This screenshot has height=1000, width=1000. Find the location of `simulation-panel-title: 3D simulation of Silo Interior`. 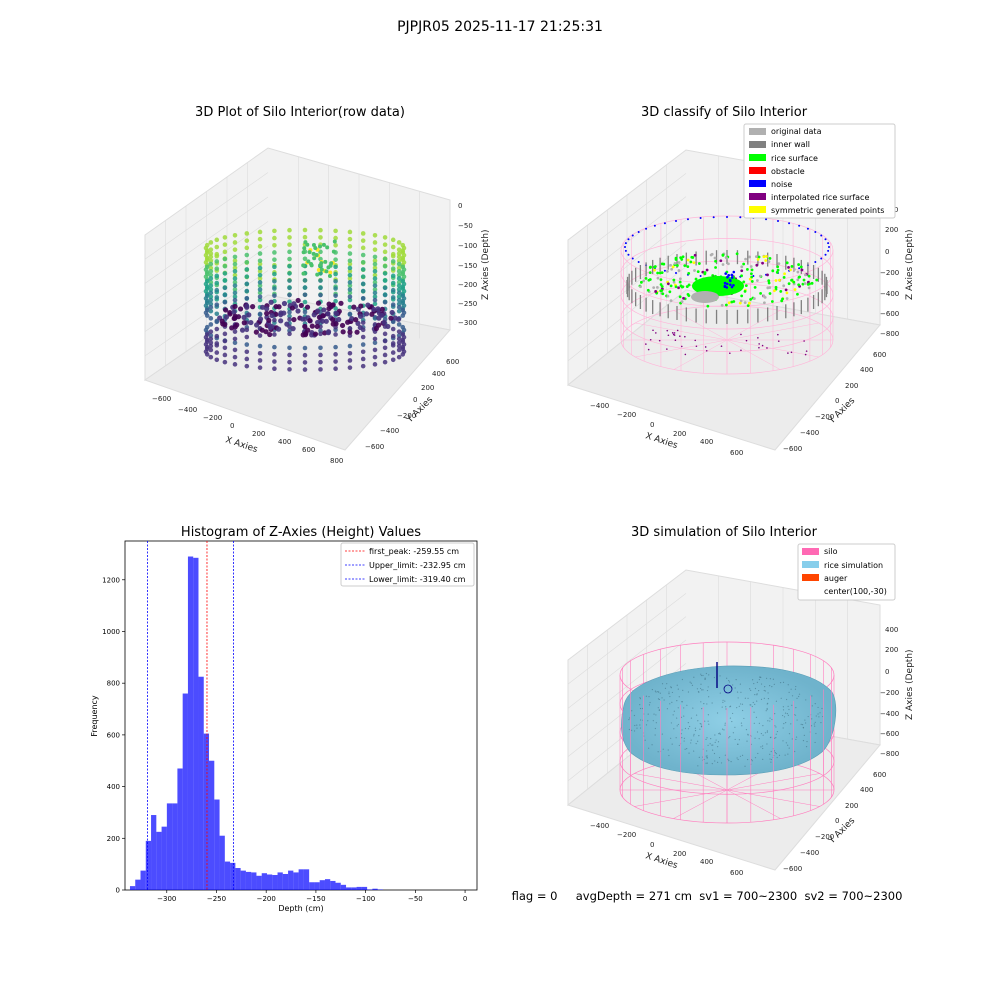

simulation-panel-title: 3D simulation of Silo Interior is located at coordinates (724, 532).